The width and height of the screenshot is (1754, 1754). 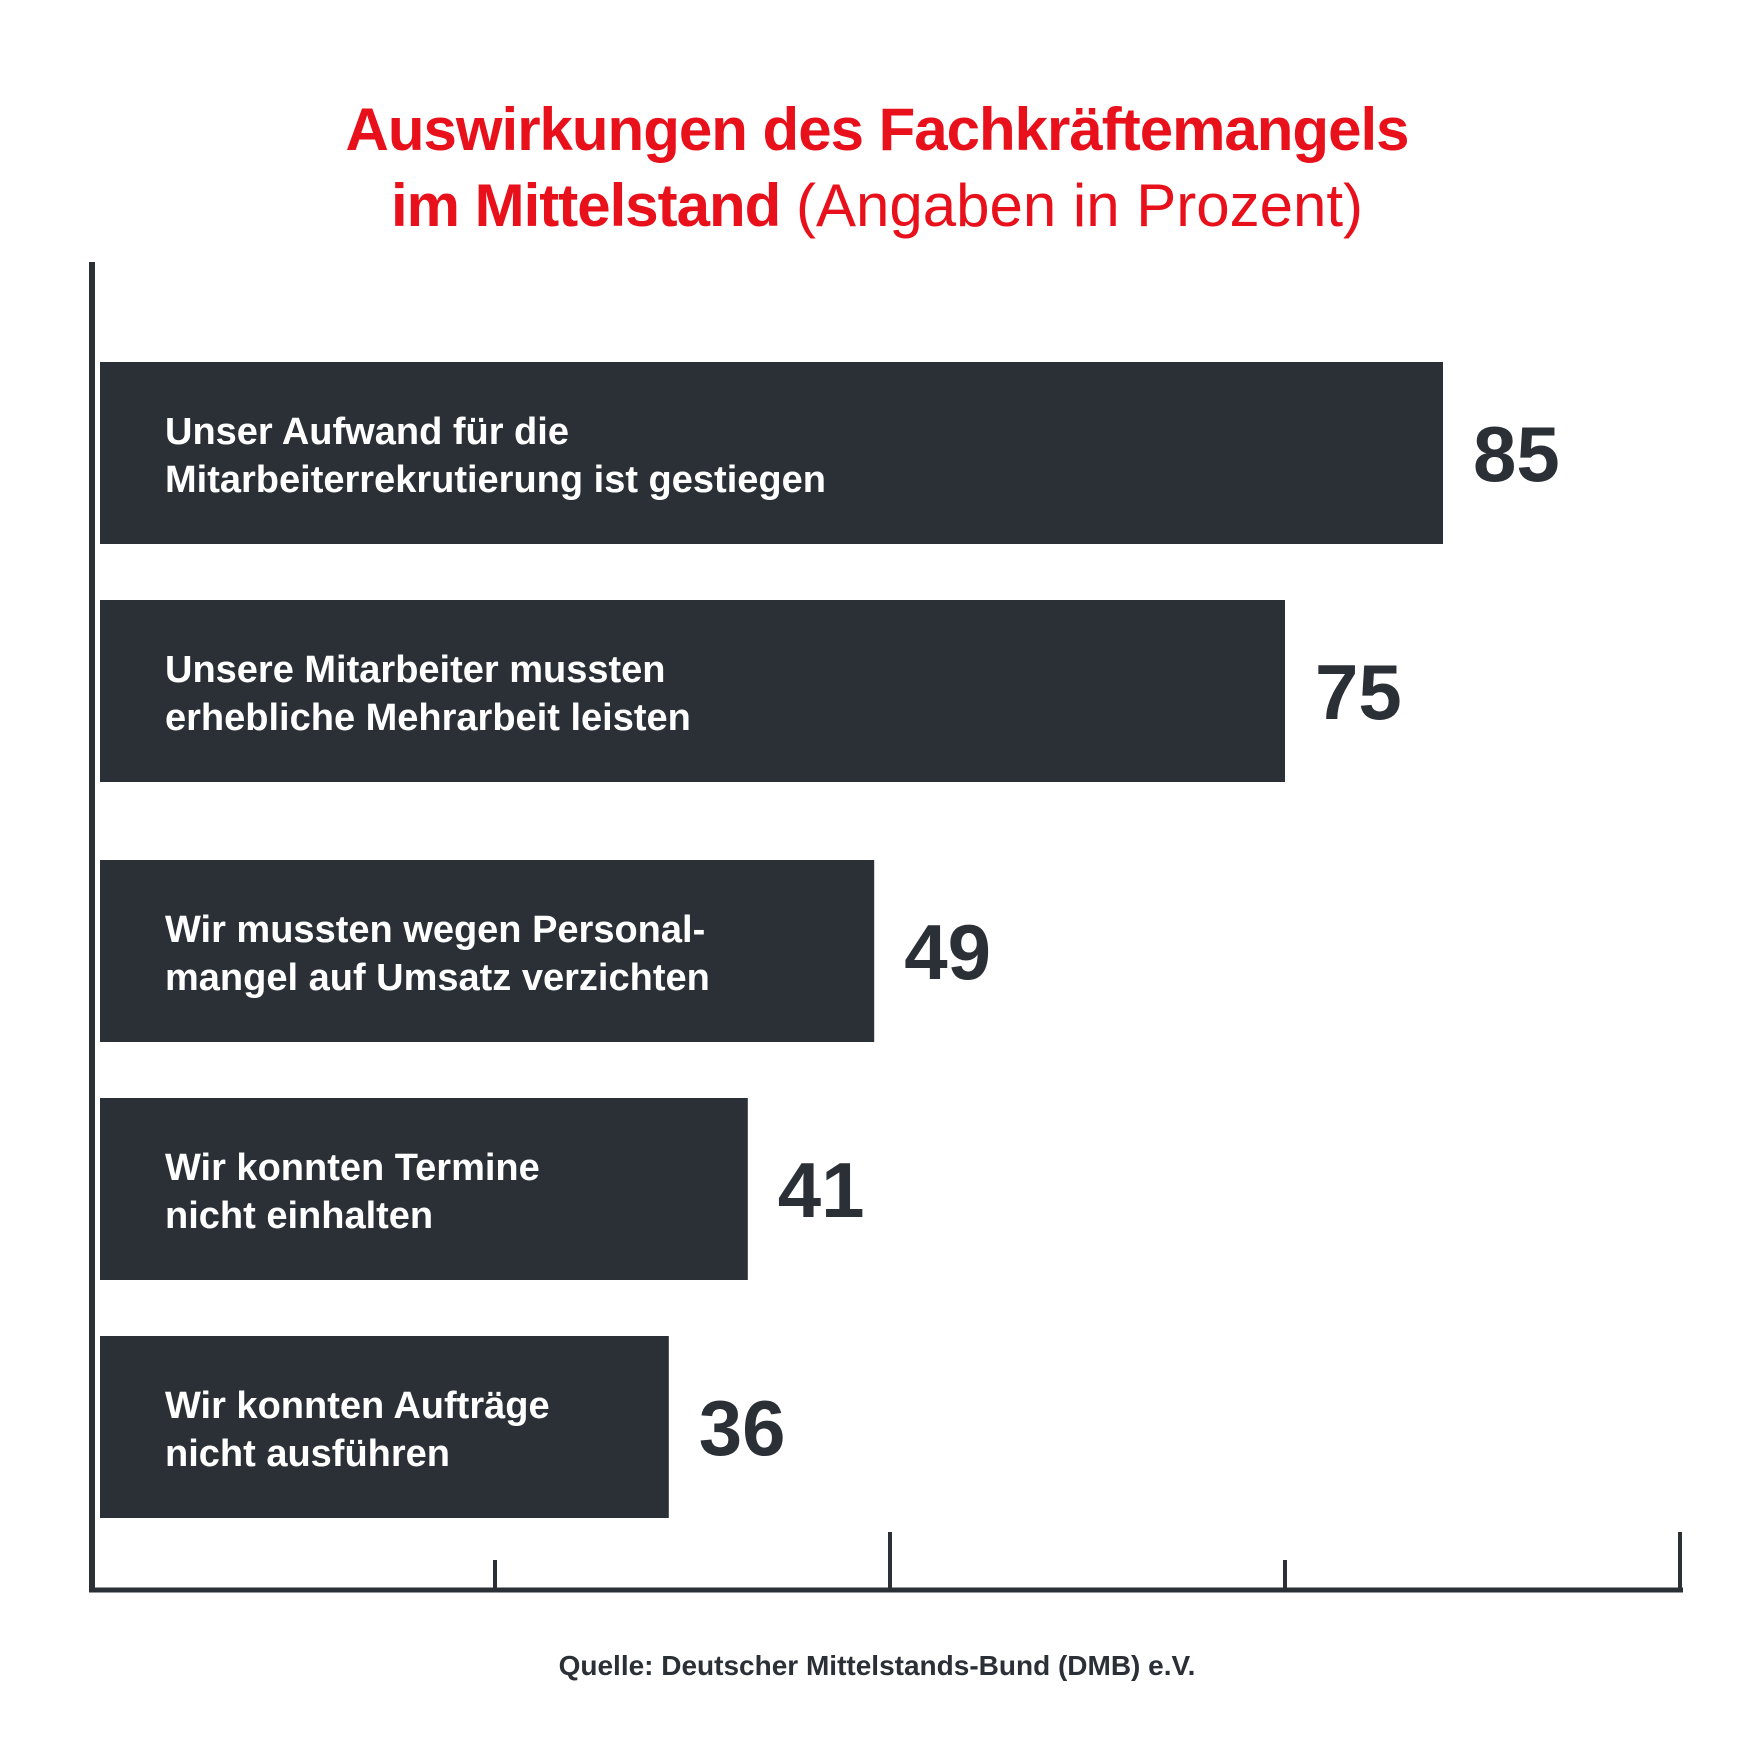 I want to click on chart-title-line1-text: Auswirkungen des Fachkräftemangels, so click(x=877, y=129).